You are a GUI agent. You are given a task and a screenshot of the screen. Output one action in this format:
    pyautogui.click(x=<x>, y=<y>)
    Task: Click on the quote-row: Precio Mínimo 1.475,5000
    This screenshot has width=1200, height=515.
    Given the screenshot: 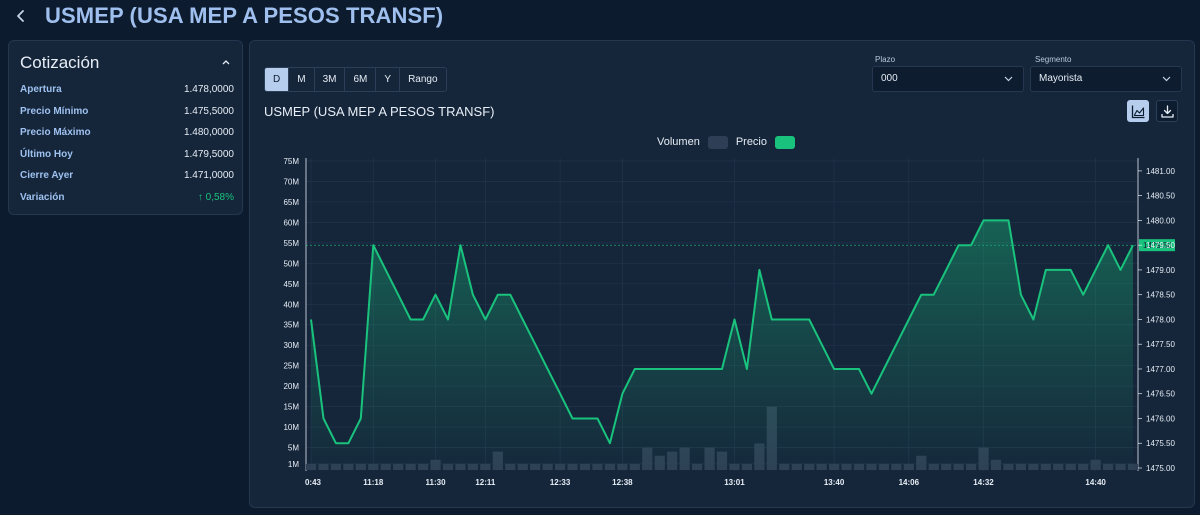 What is the action you would take?
    pyautogui.click(x=127, y=113)
    